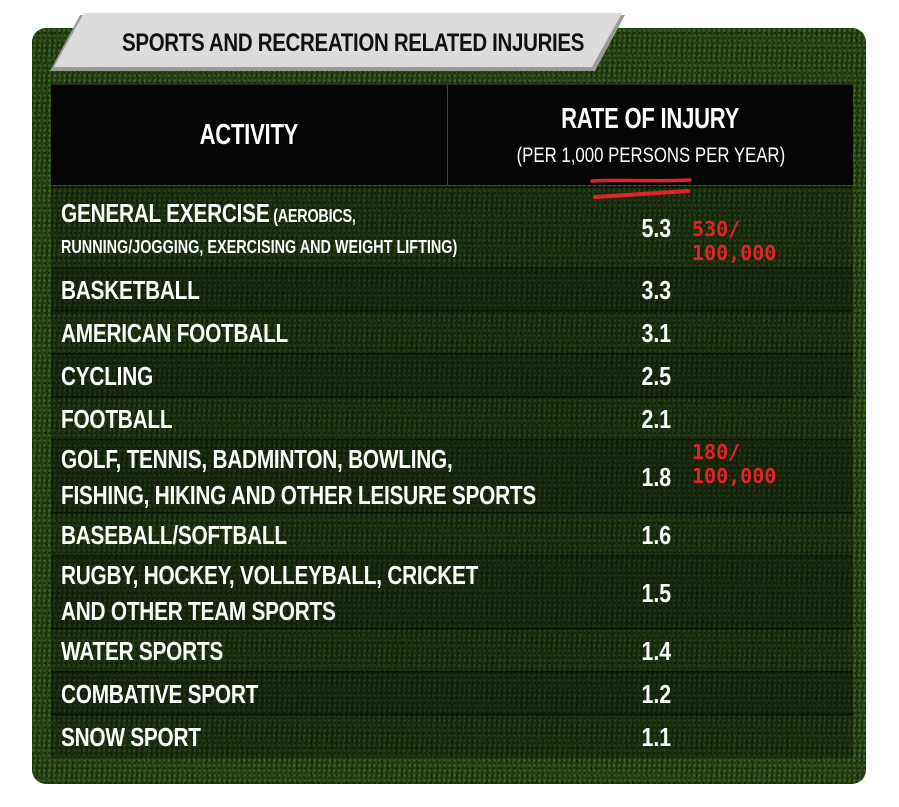  Describe the element at coordinates (650, 155) in the screenshot. I see `header-rate-subtitle: (PER 1,000 PERSONS PER YEAR)` at that location.